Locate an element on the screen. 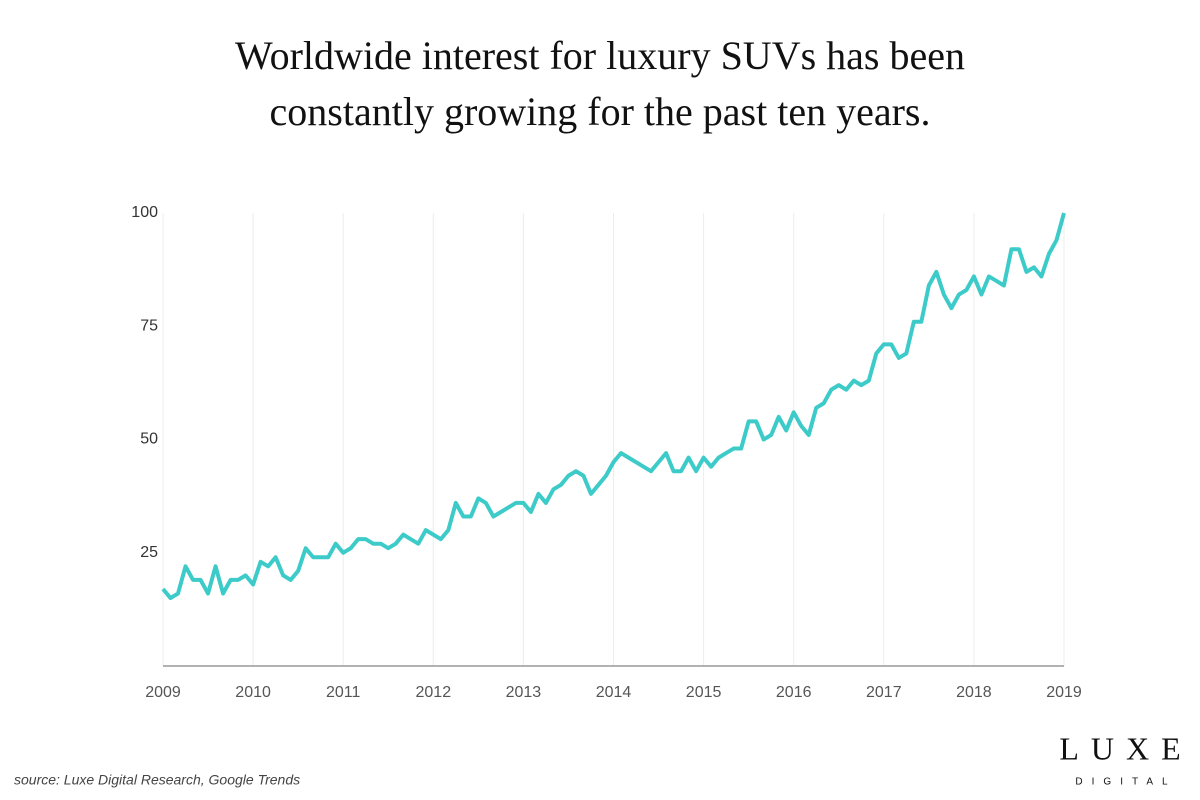 This screenshot has height=800, width=1200. x-tick-label: 2013 is located at coordinates (524, 692).